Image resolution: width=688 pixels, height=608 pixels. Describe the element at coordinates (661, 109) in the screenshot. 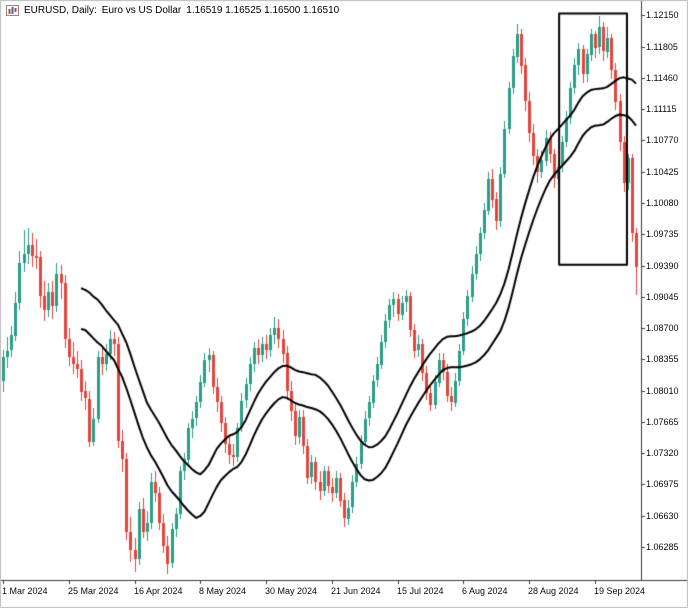

I see `price-axis-label: 1.11115` at that location.